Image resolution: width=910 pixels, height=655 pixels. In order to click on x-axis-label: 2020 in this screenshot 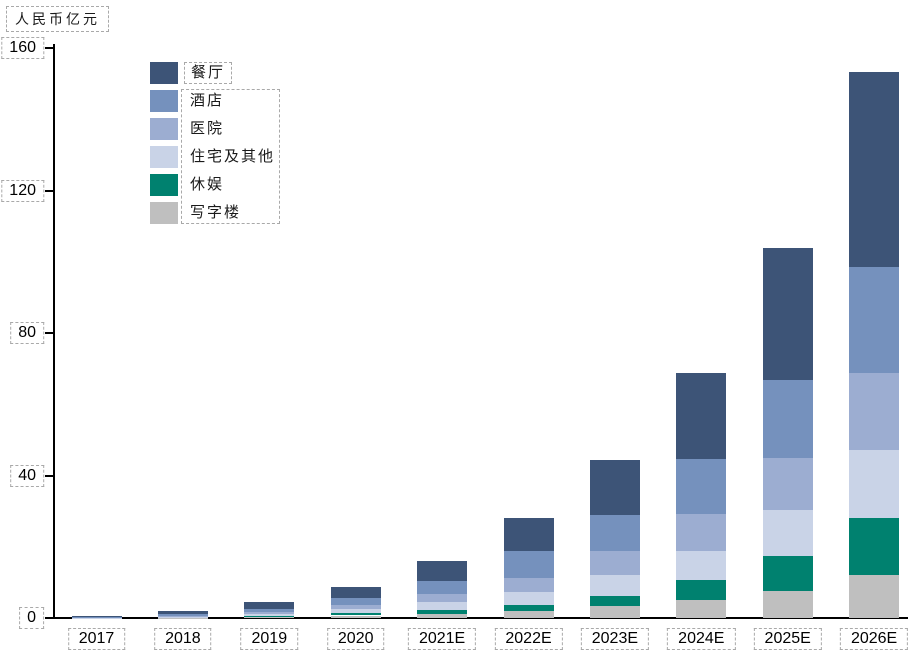, I will do `click(355, 639)`.